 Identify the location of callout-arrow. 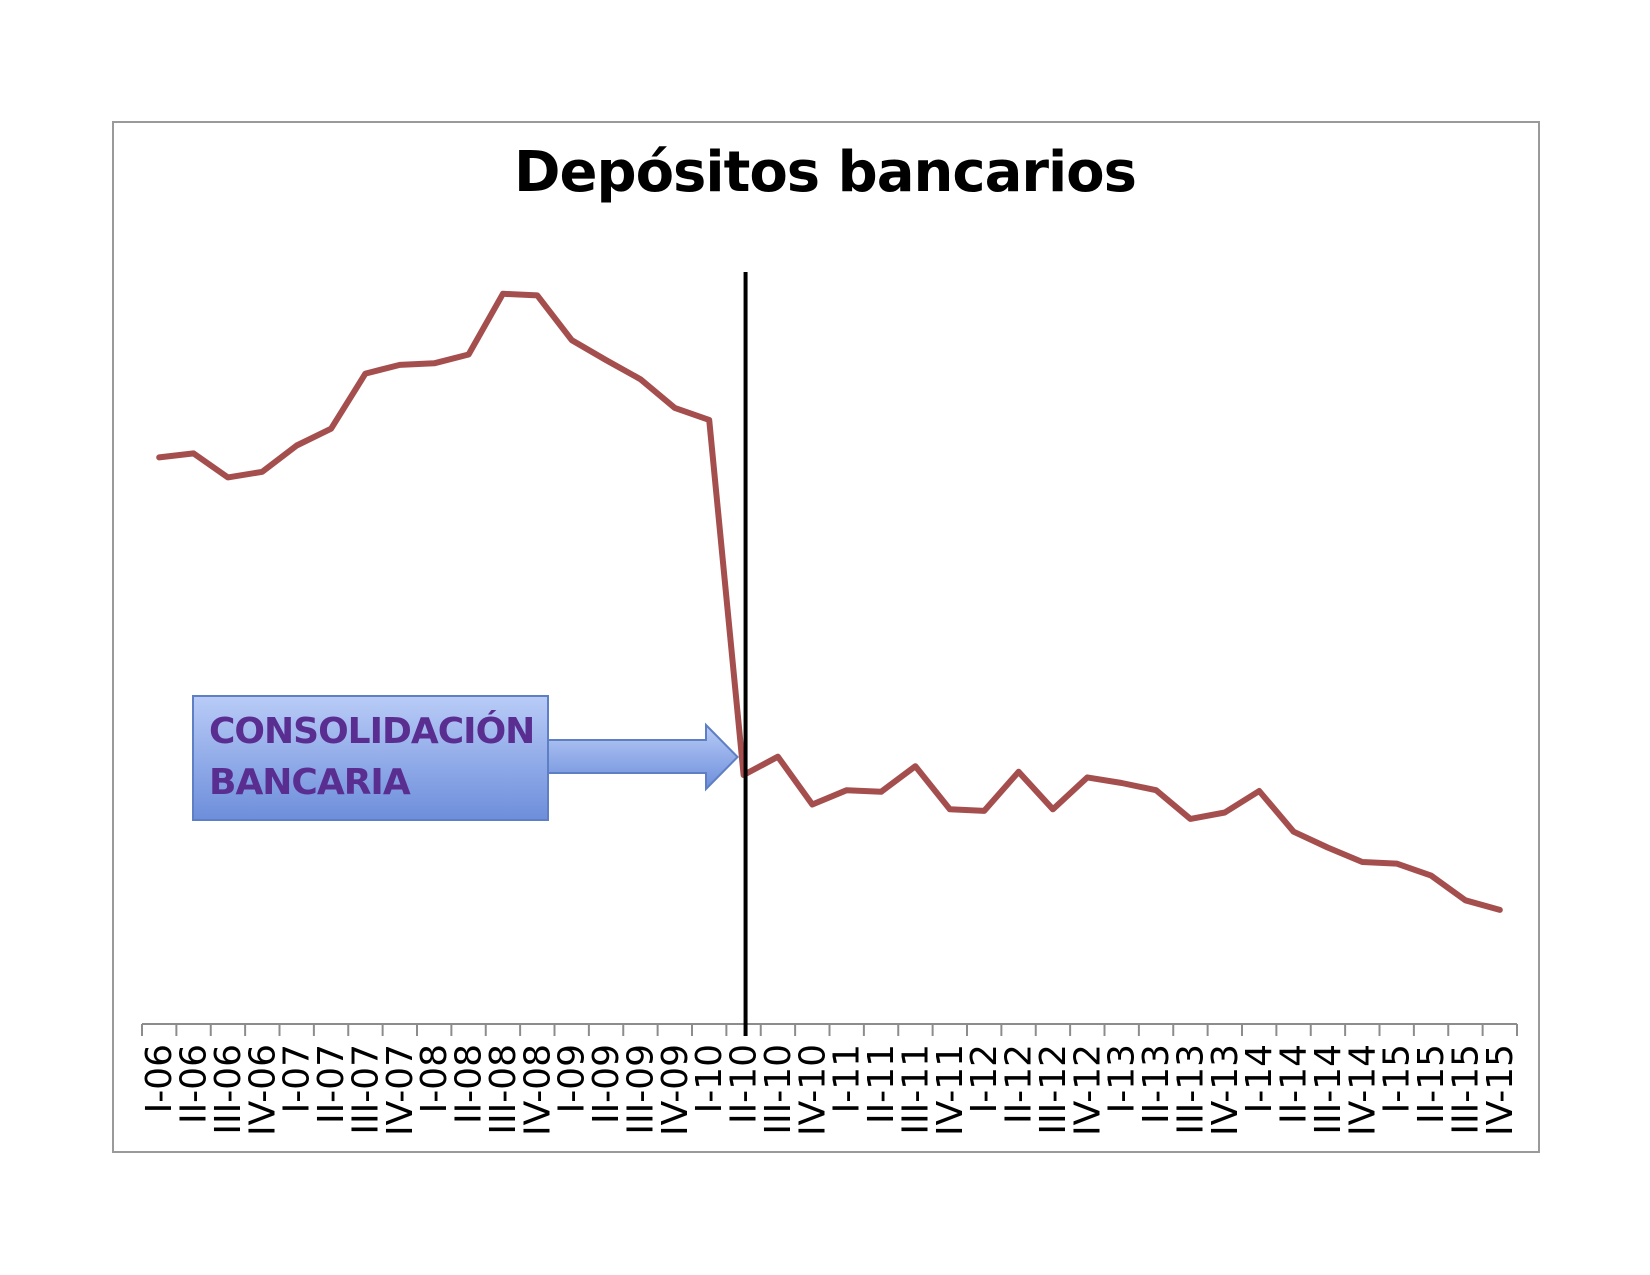
(643, 757).